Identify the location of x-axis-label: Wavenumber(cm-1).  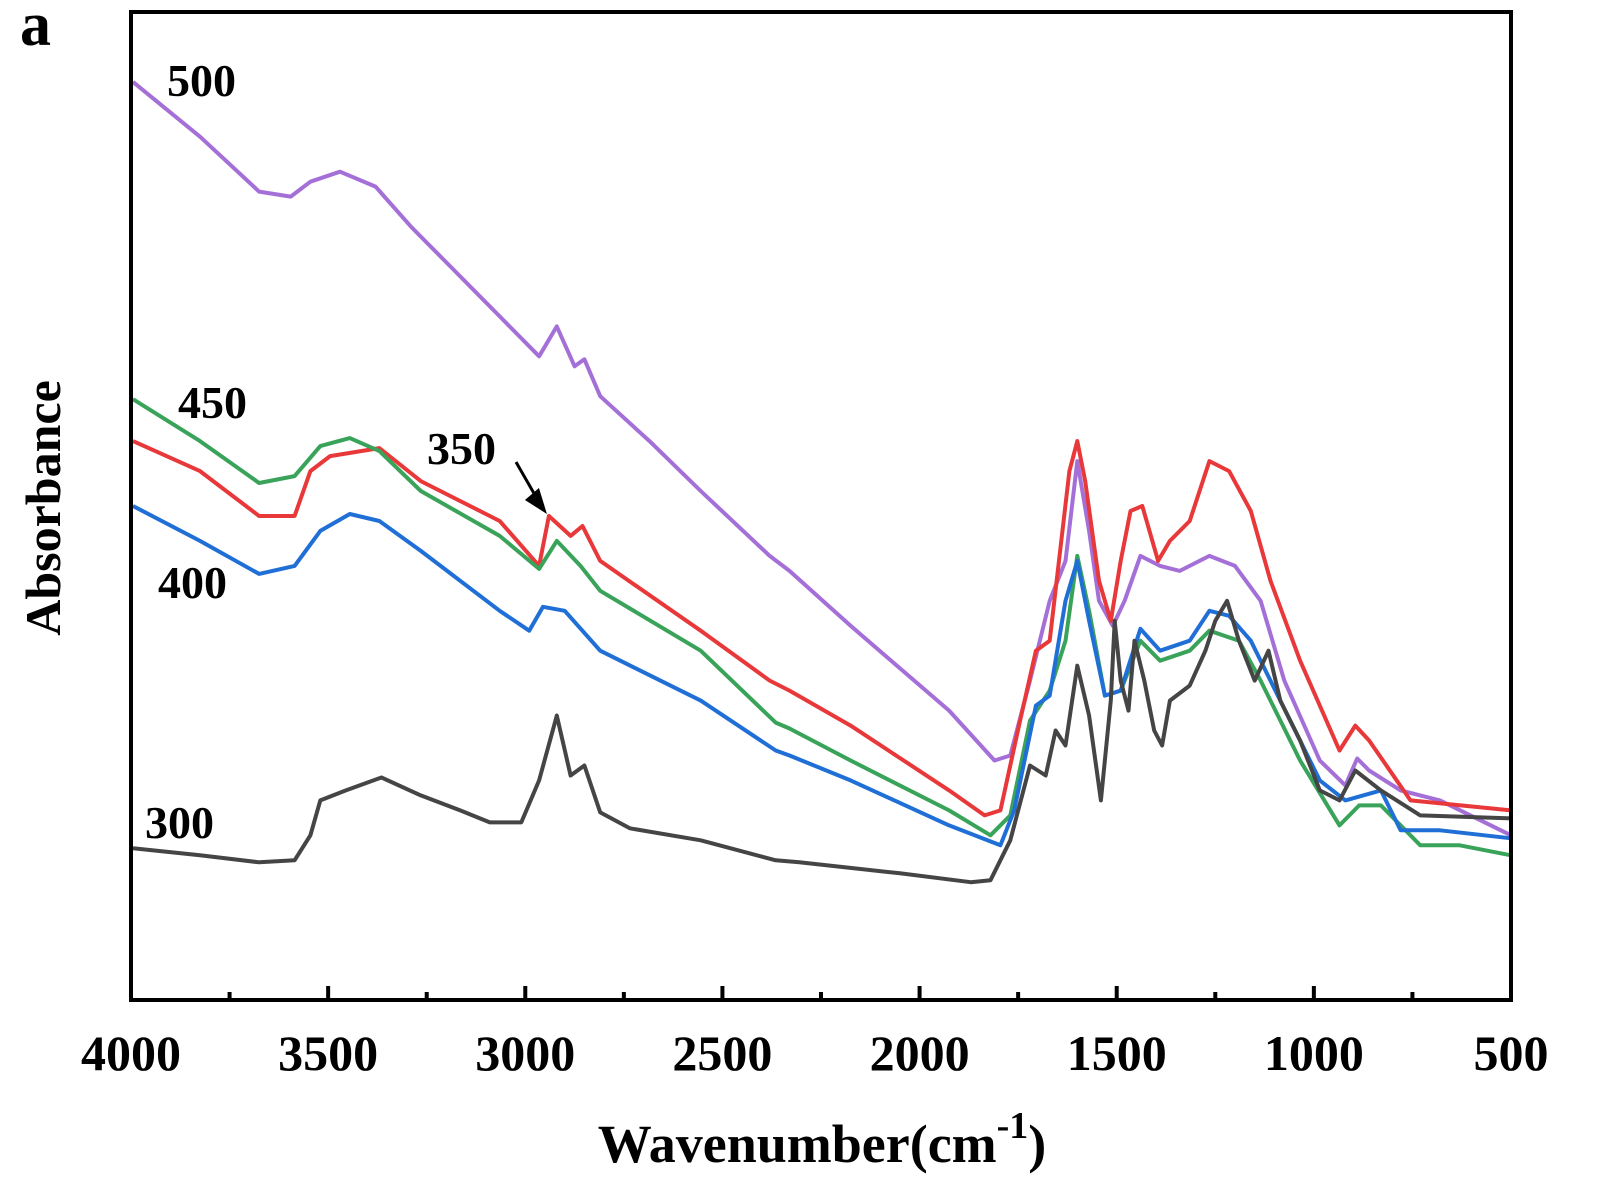
(822, 1139).